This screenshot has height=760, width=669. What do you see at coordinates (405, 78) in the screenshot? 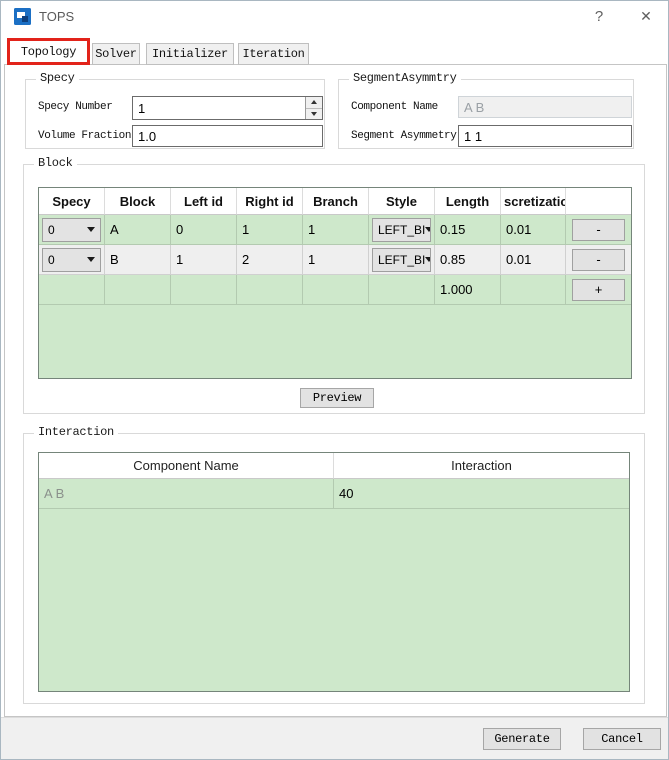
I see `segment-group-title: SegmentAsymmtry` at bounding box center [405, 78].